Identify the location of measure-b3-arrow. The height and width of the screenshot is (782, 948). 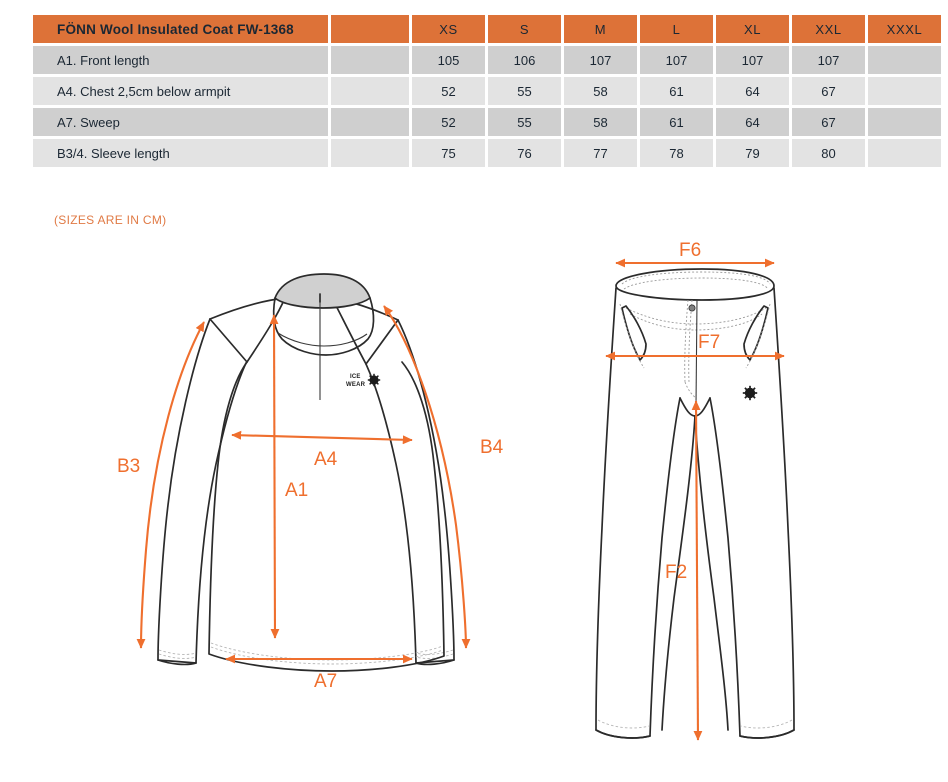
(170, 485).